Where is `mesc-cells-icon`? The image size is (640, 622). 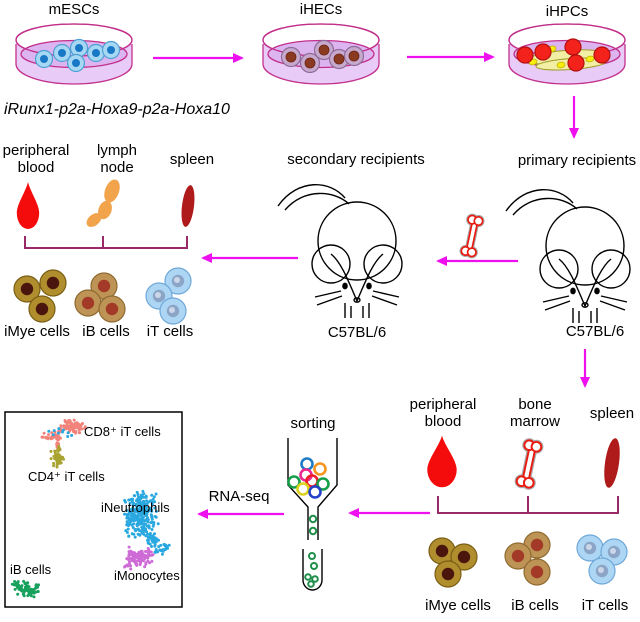
mesc-cells-icon is located at coordinates (77, 55).